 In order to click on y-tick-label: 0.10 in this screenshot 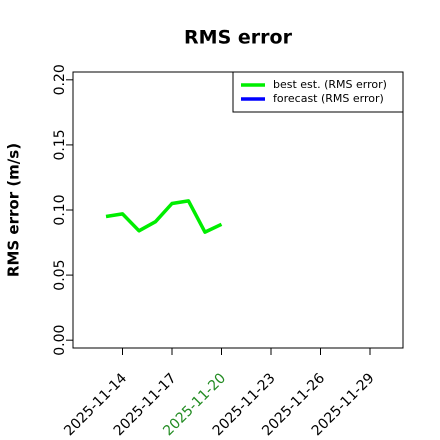, I will do `click(60, 209)`.